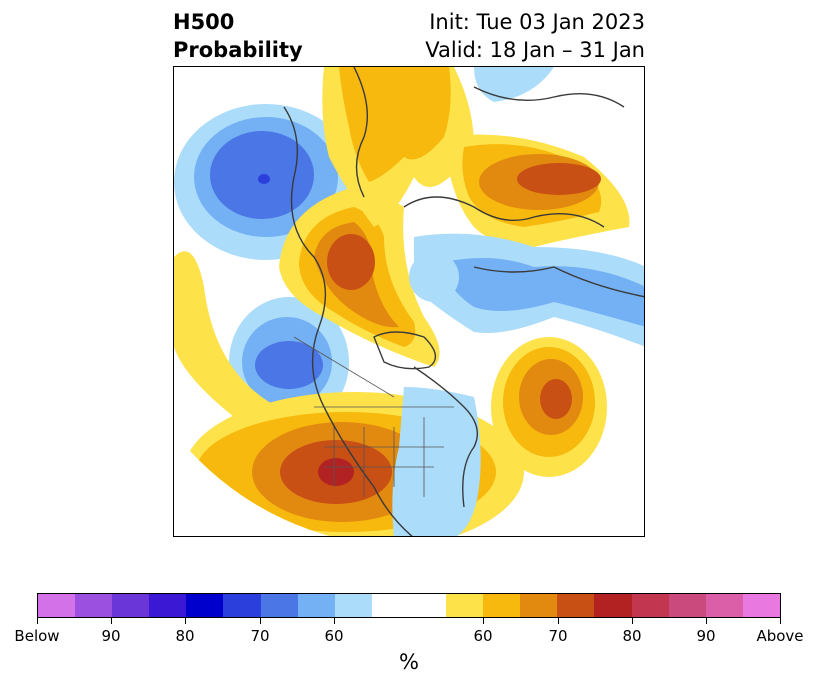 The image size is (819, 686). I want to click on cb-neutral, so click(409, 605).